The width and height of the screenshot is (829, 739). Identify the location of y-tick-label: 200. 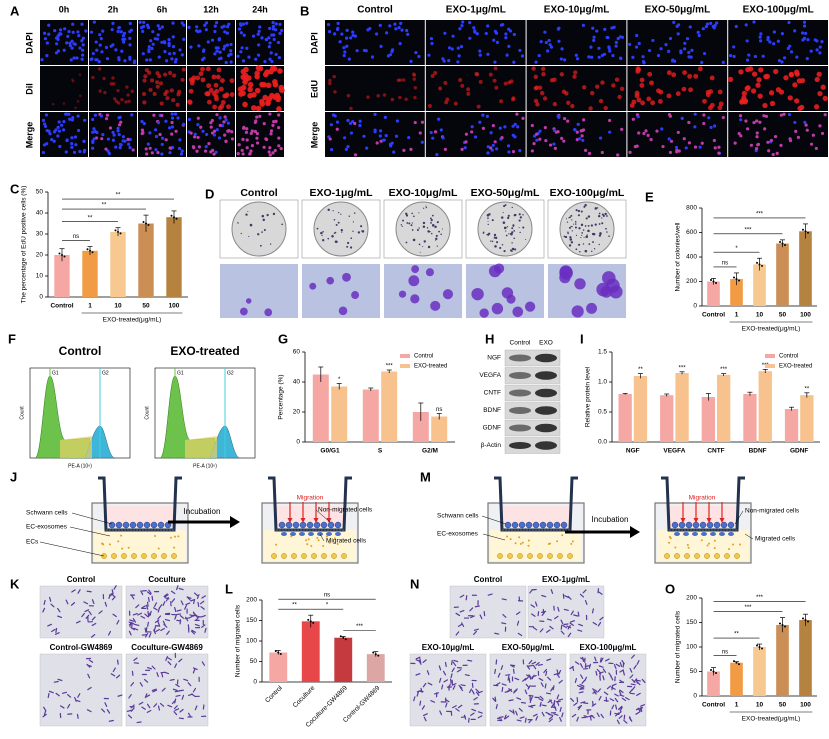
(691, 598).